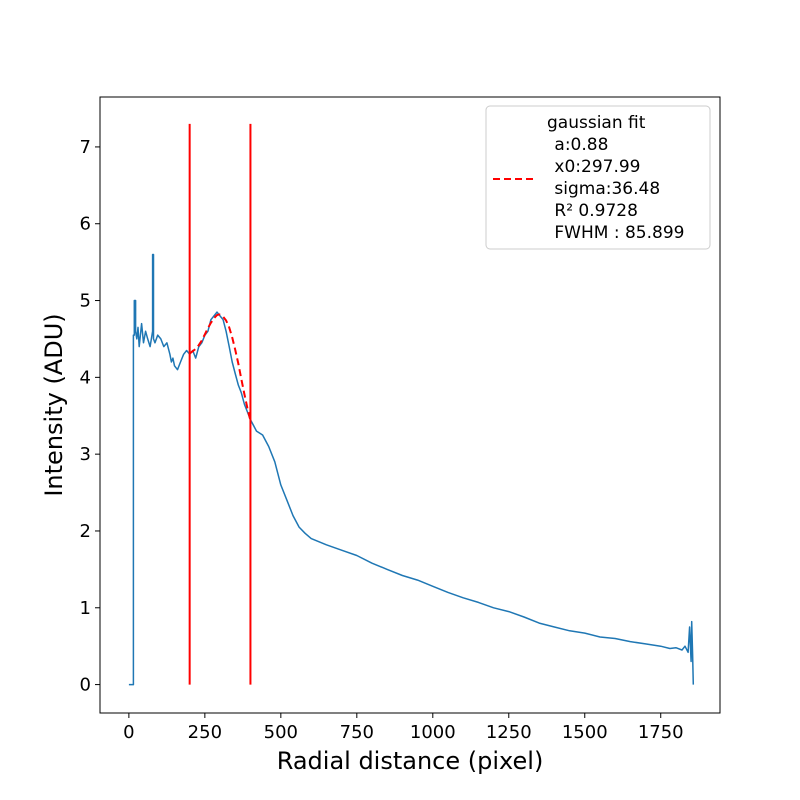  I want to click on x-tick-label: 1750, so click(661, 732).